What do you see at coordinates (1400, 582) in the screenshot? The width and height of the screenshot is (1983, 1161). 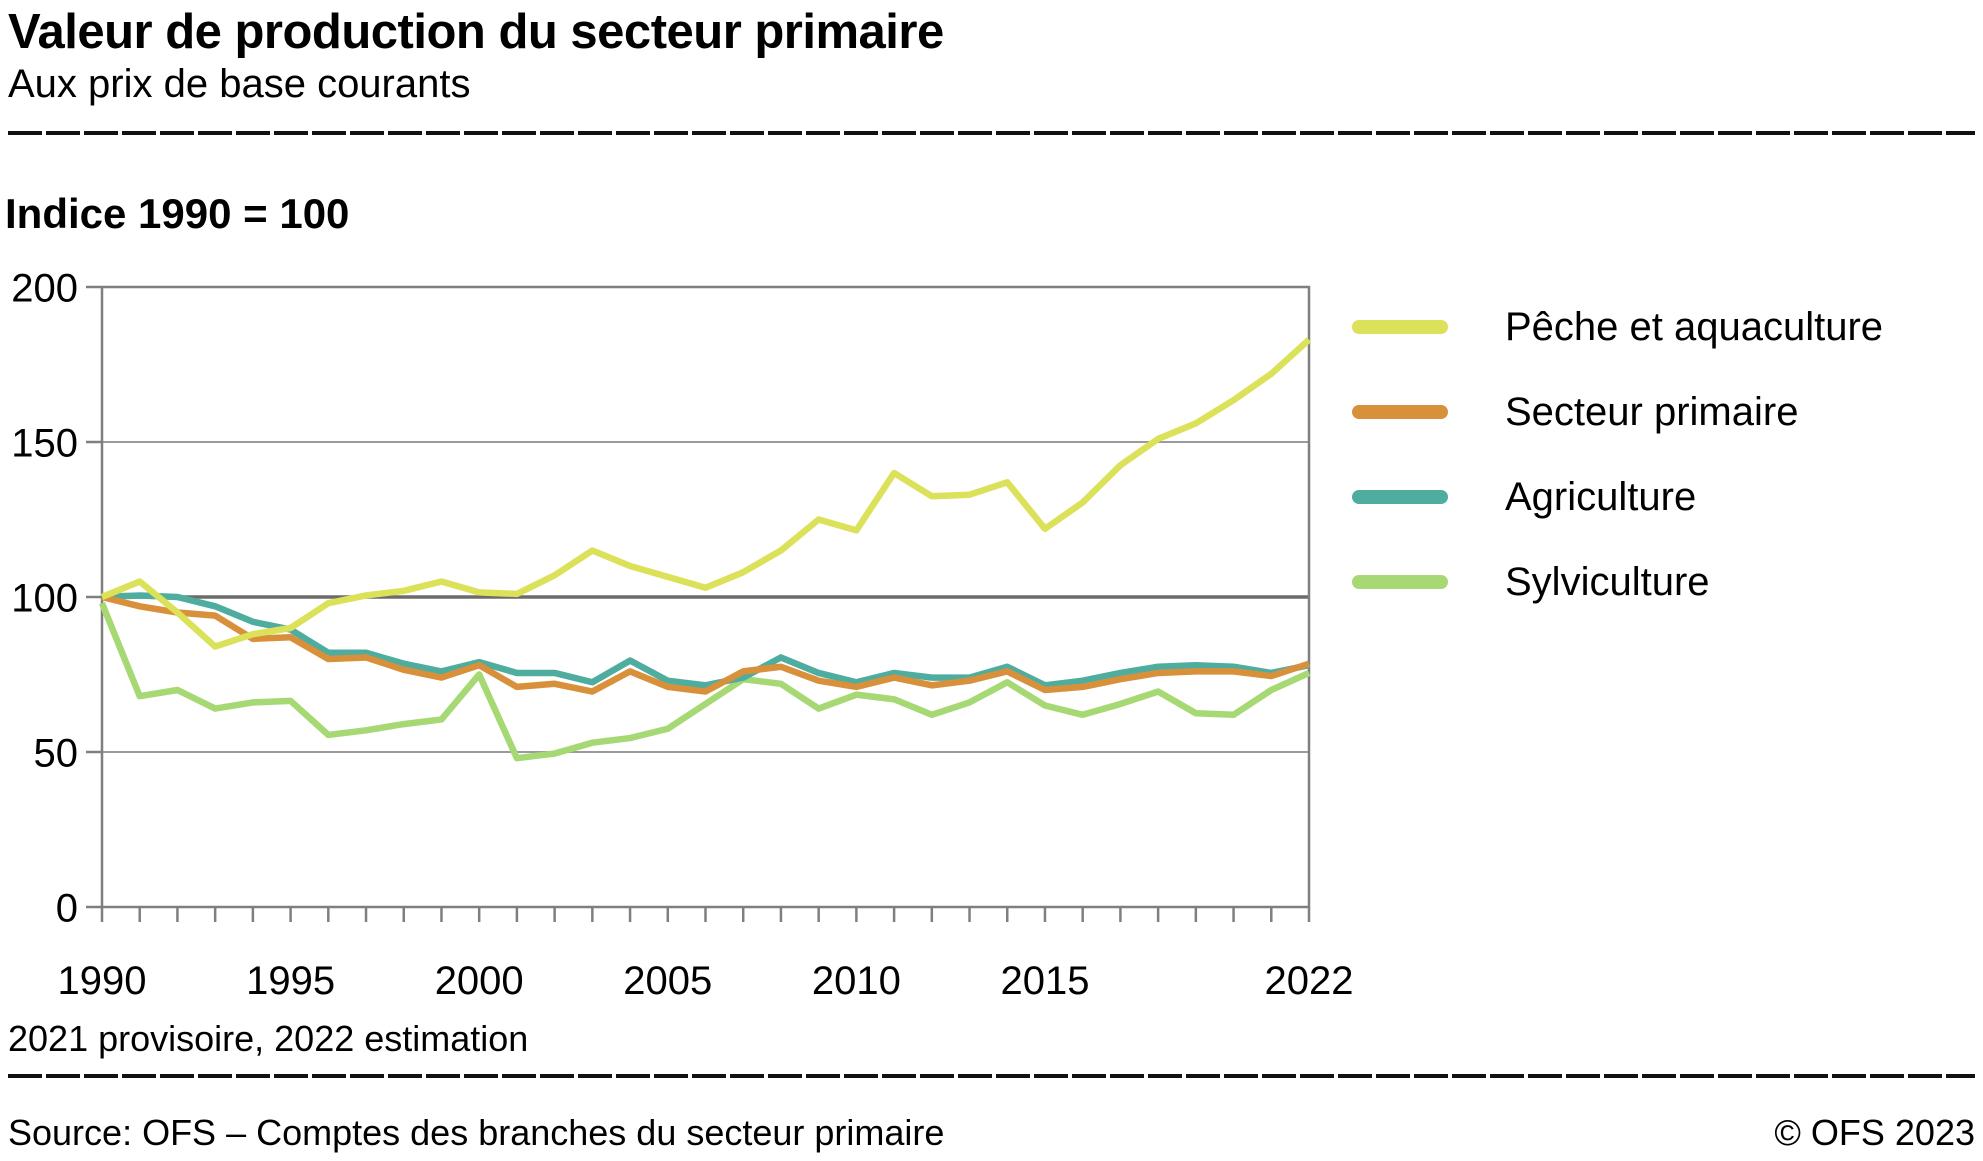 I see `legend-swatch-sylviculture` at bounding box center [1400, 582].